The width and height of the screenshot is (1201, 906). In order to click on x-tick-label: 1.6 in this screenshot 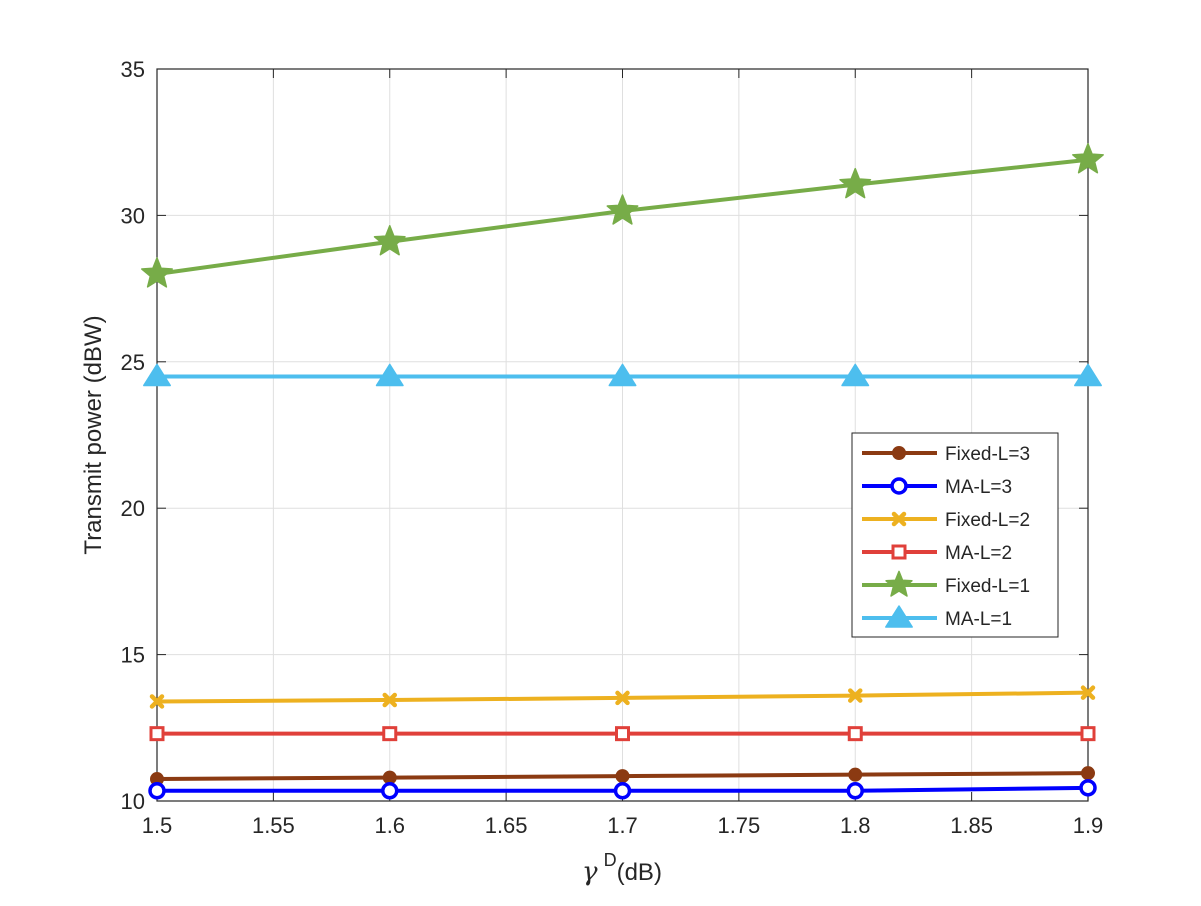, I will do `click(389, 825)`.